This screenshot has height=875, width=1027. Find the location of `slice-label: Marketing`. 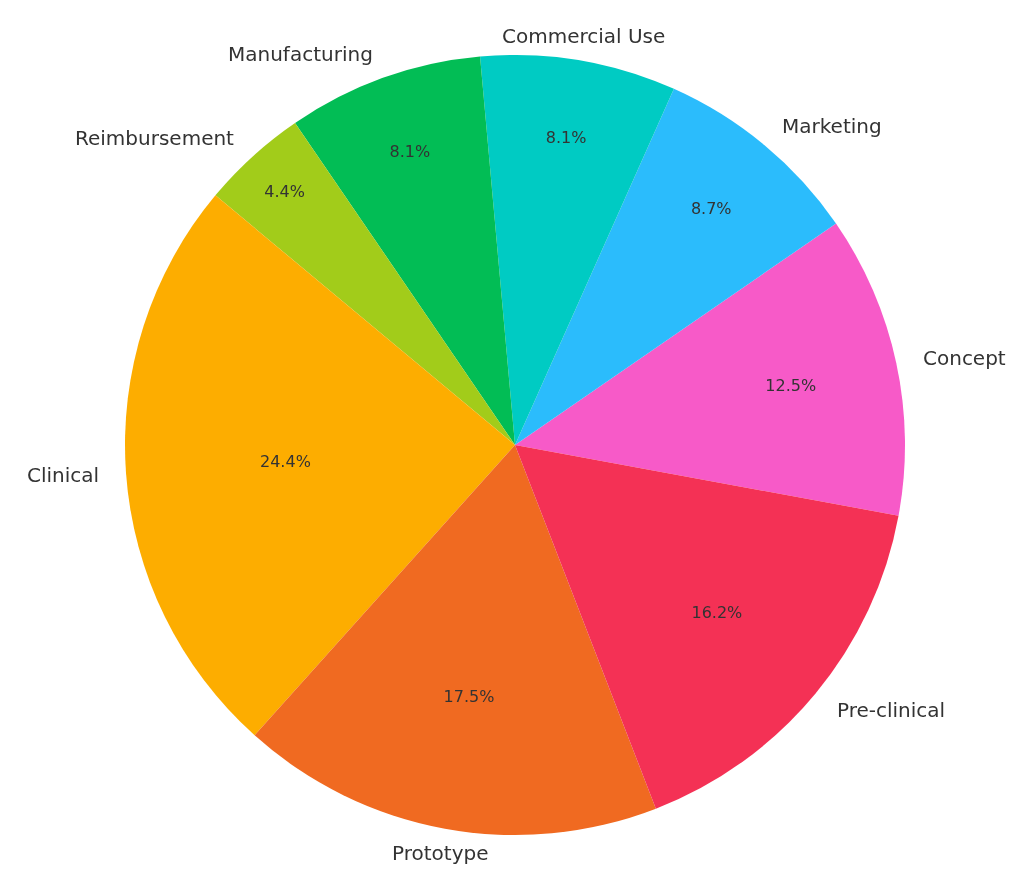

slice-label: Marketing is located at coordinates (832, 126).